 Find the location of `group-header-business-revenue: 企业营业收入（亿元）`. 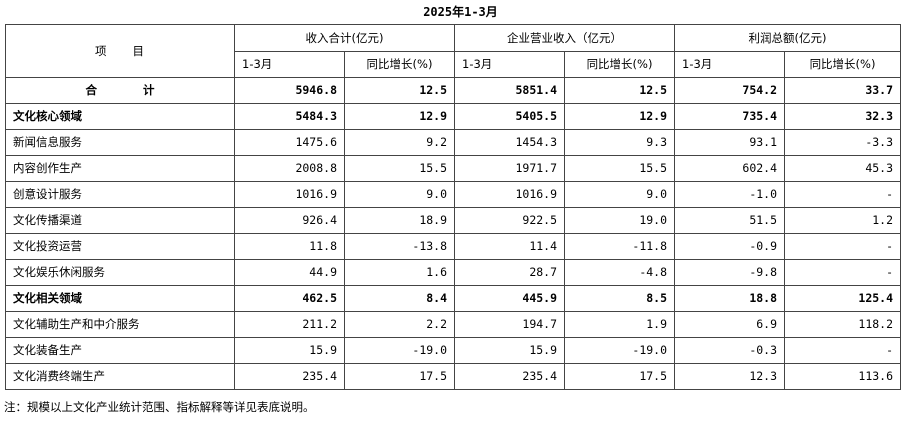

group-header-business-revenue: 企业营业收入（亿元） is located at coordinates (565, 38).